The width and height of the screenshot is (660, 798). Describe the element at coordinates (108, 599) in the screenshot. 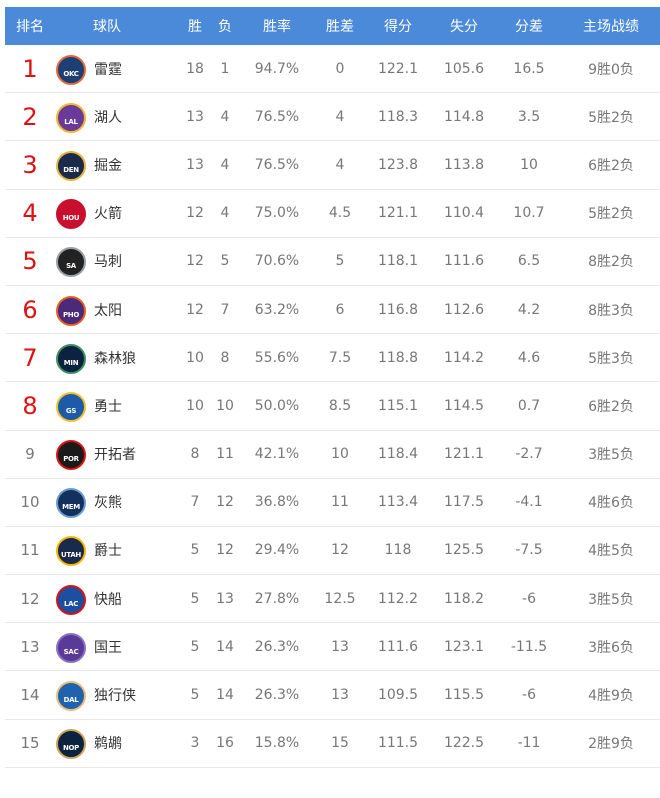

I see `team-name: 快船` at that location.